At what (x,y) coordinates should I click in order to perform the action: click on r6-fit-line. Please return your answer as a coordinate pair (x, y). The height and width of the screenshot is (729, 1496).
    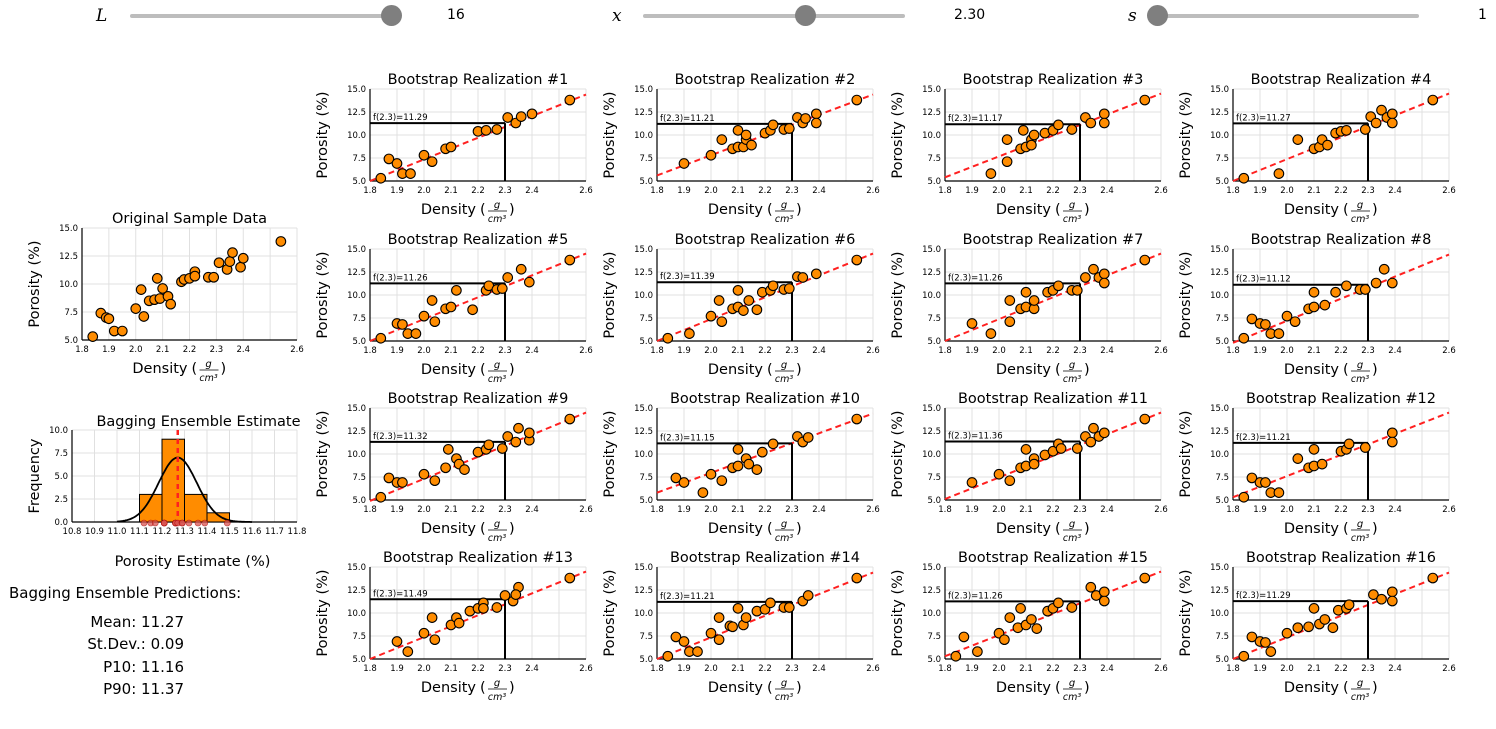
    Looking at the image, I should click on (765, 297).